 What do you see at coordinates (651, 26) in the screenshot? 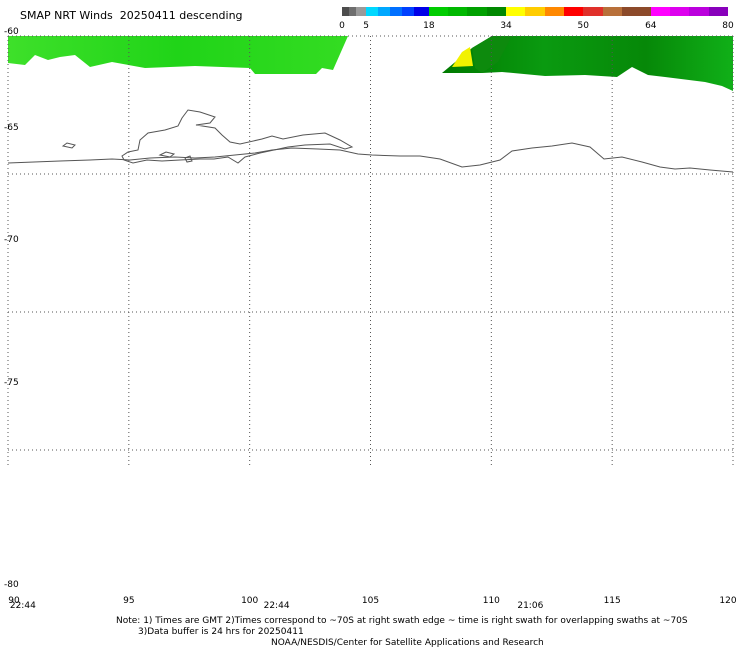
I see `colorbar-tick-label: 64` at bounding box center [651, 26].